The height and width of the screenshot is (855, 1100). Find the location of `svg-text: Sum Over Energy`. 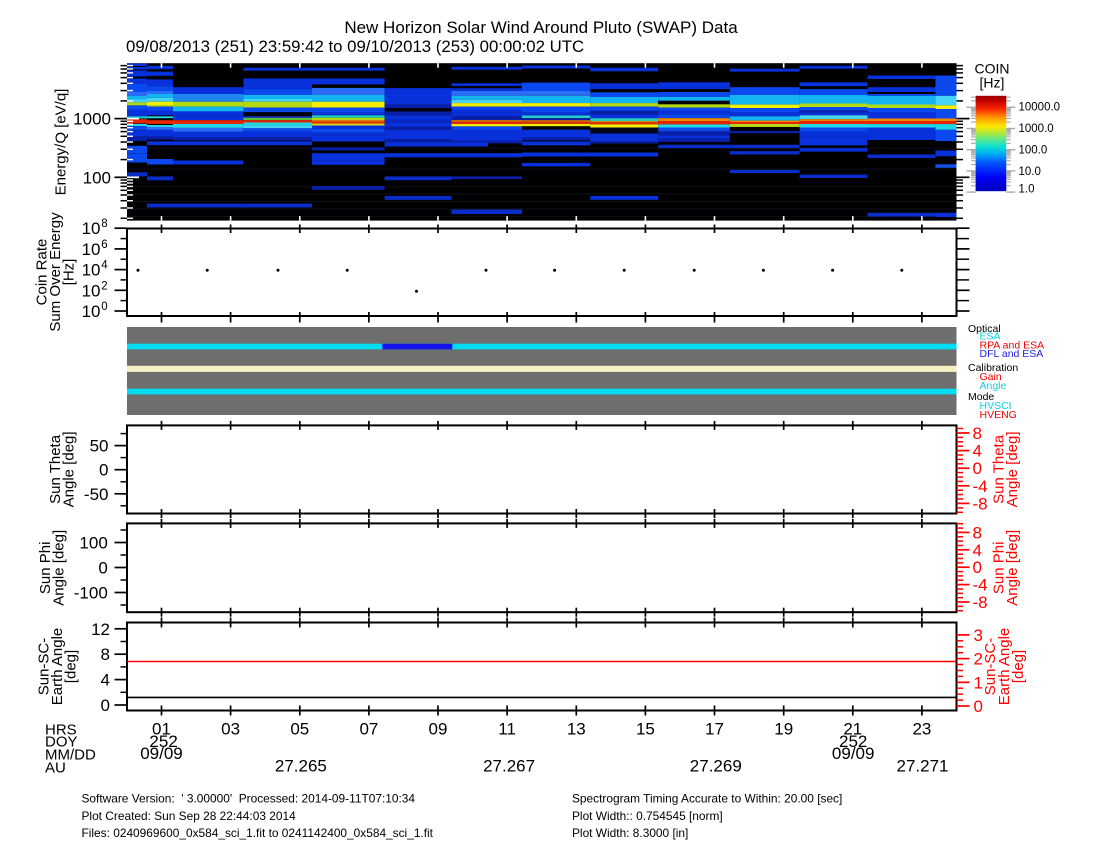

svg-text: Sum Over Energy is located at coordinates (55, 272).